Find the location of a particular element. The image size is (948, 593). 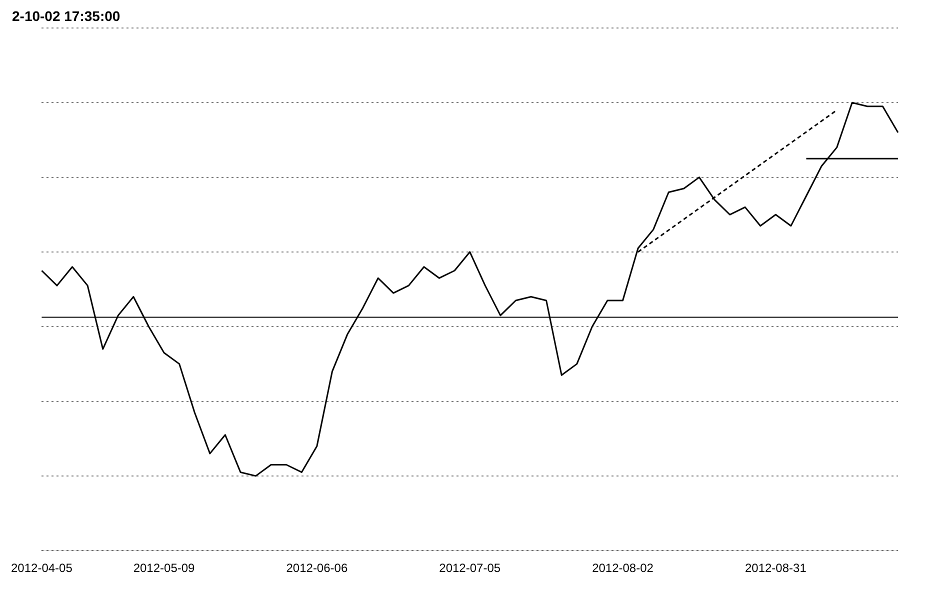

text: 2-10-02 17:35:00 is located at coordinates (67, 16).